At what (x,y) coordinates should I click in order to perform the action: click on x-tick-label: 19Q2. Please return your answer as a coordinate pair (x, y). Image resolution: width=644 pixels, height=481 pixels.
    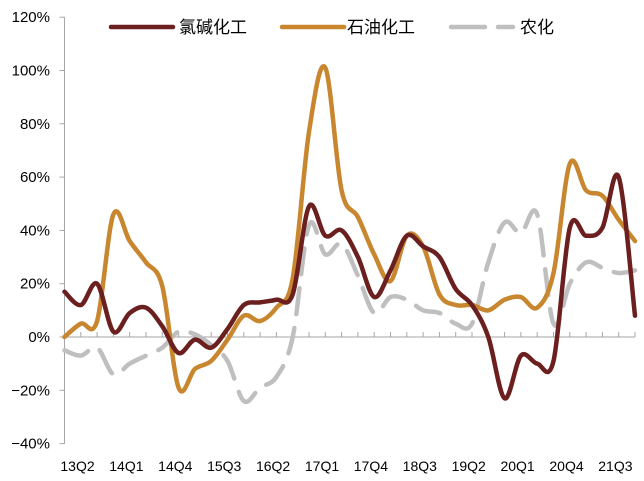
    Looking at the image, I should click on (469, 466).